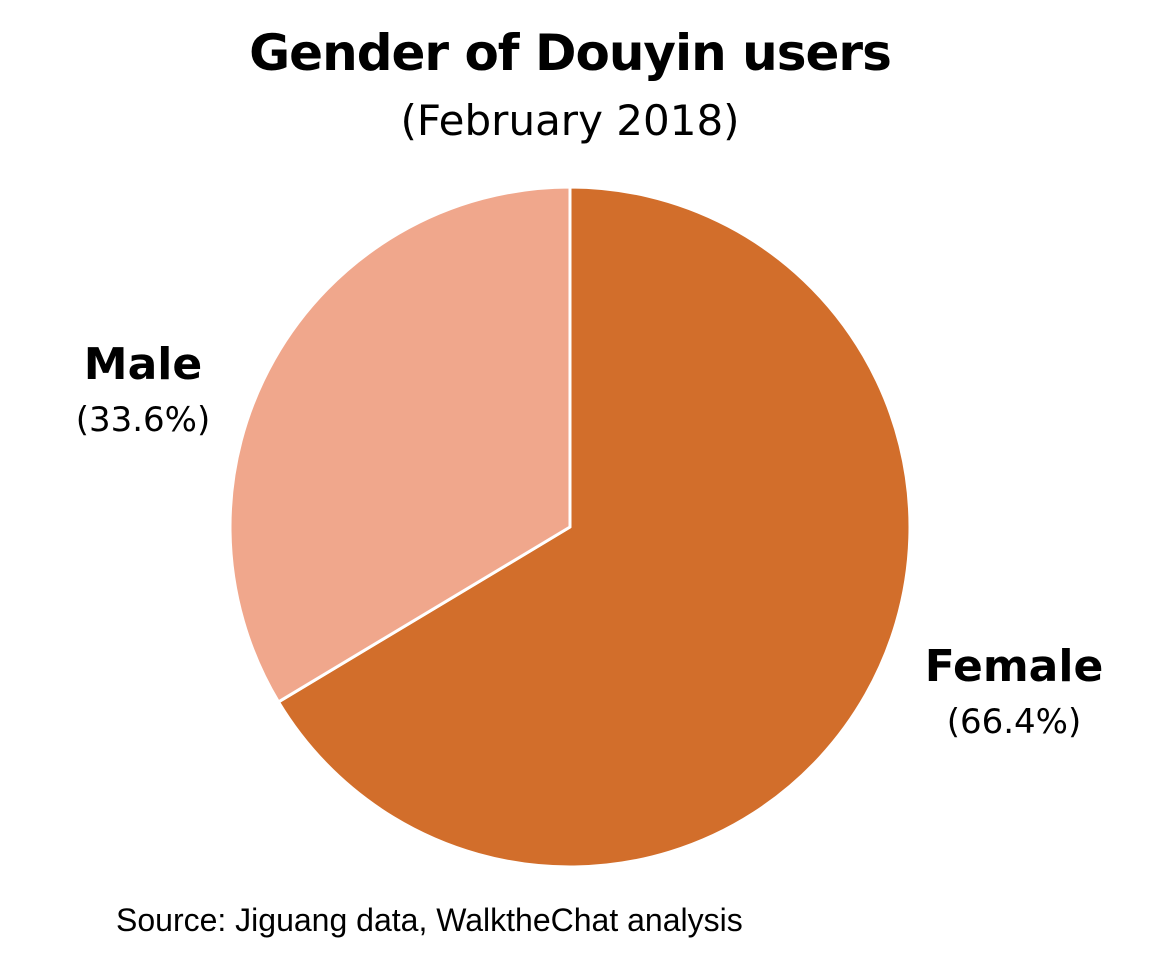 The image size is (1156, 966). What do you see at coordinates (143, 364) in the screenshot?
I see `slice-label-male: Male` at bounding box center [143, 364].